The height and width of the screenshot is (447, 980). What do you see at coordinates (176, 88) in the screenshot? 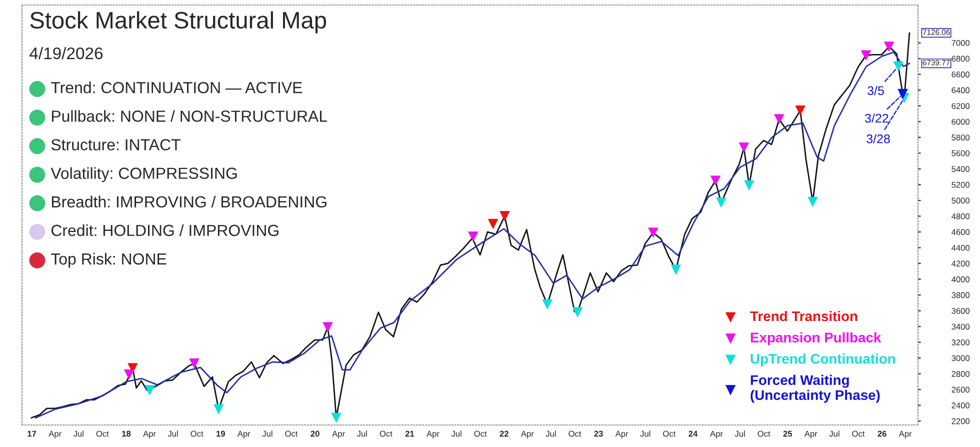
I see `annotation: Trend: CONTINUATION — ACTIVE` at bounding box center [176, 88].